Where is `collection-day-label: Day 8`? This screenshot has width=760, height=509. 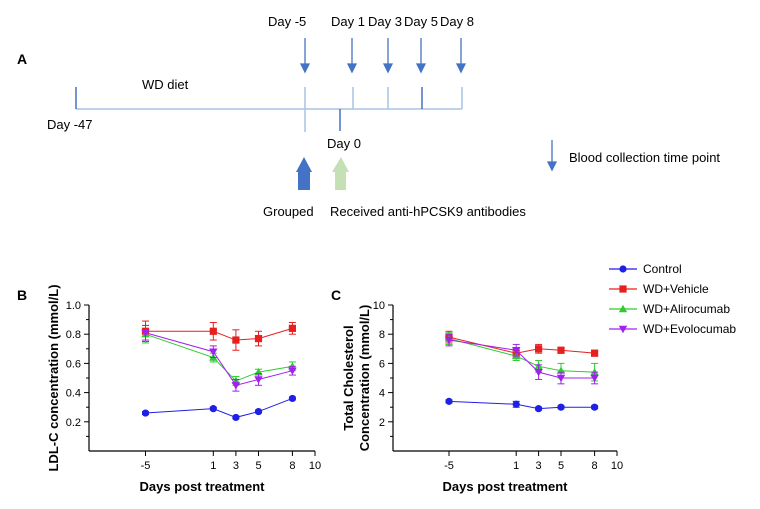
collection-day-label: Day 8 is located at coordinates (457, 21).